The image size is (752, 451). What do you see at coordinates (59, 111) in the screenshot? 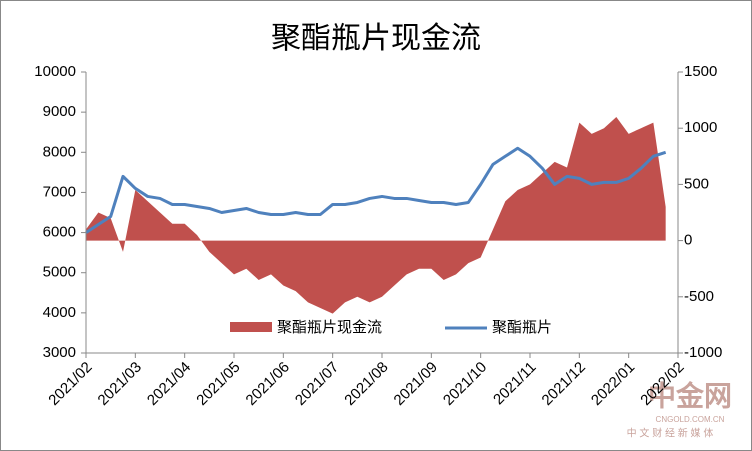
I see `y-tick-label: 9000` at bounding box center [59, 111].